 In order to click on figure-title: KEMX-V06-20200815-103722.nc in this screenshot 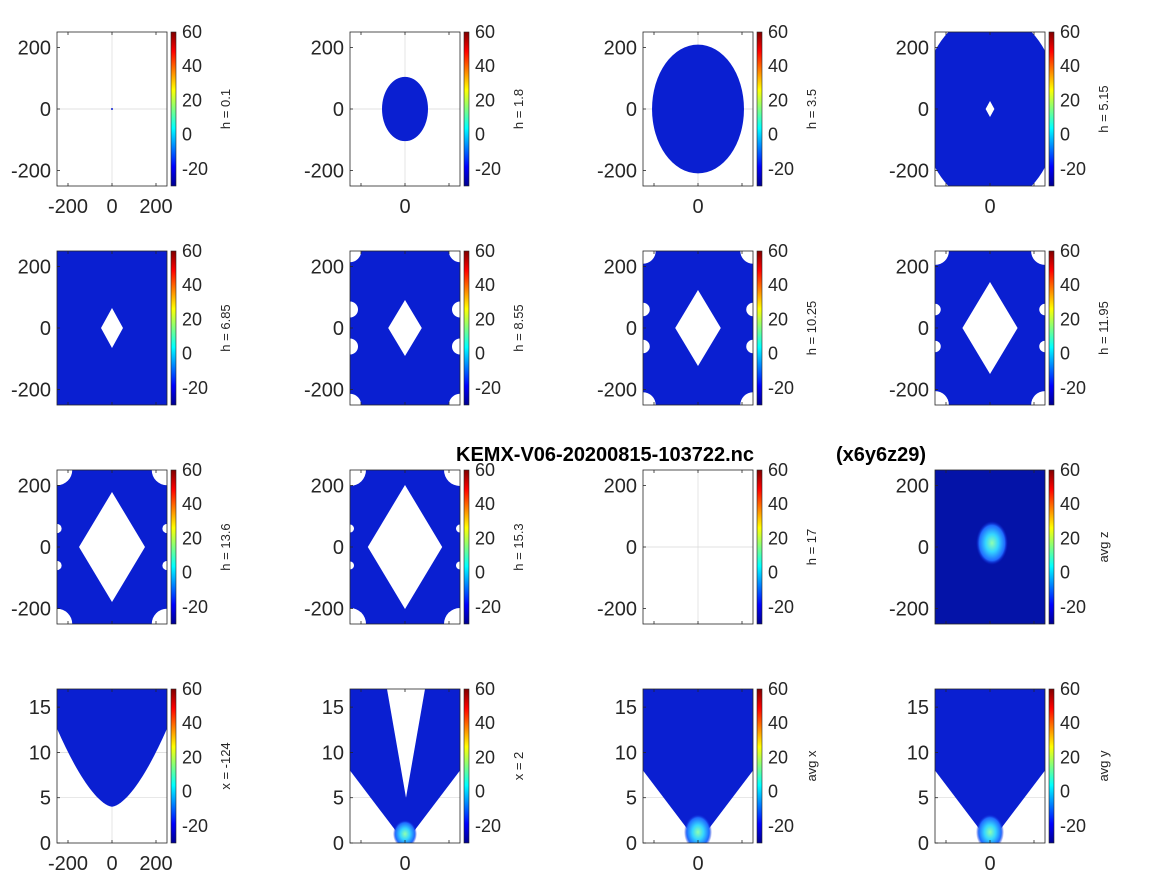, I will do `click(605, 455)`.